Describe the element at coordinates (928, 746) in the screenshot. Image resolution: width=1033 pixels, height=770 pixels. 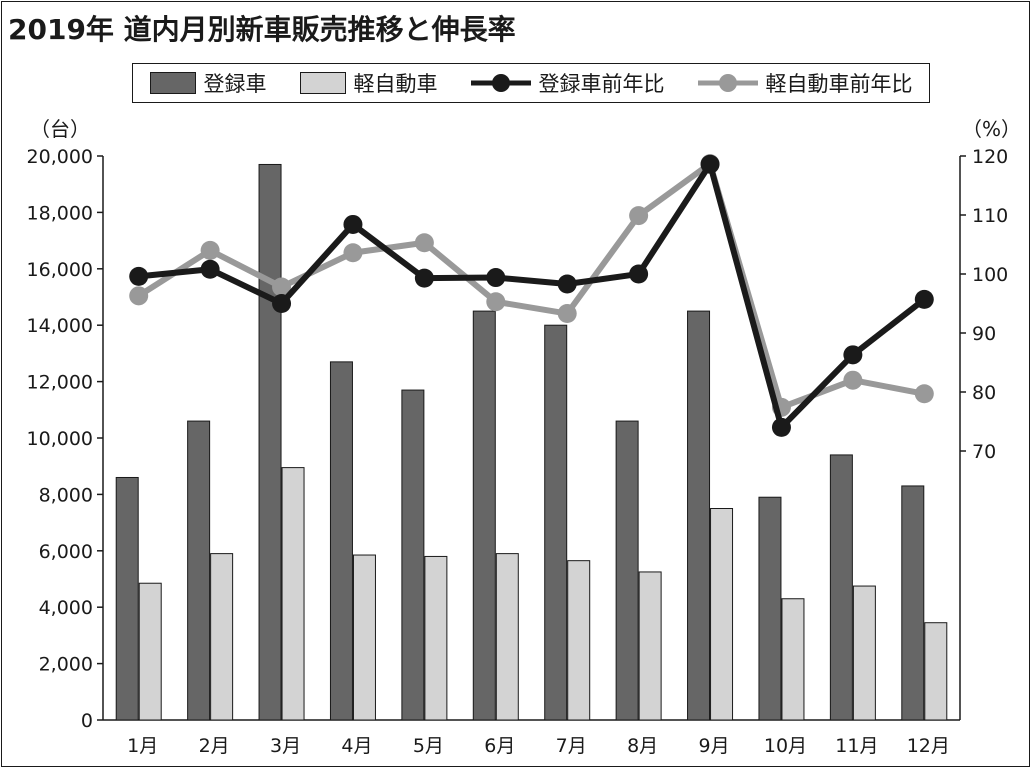
I see `x-tick-label: 12月` at that location.